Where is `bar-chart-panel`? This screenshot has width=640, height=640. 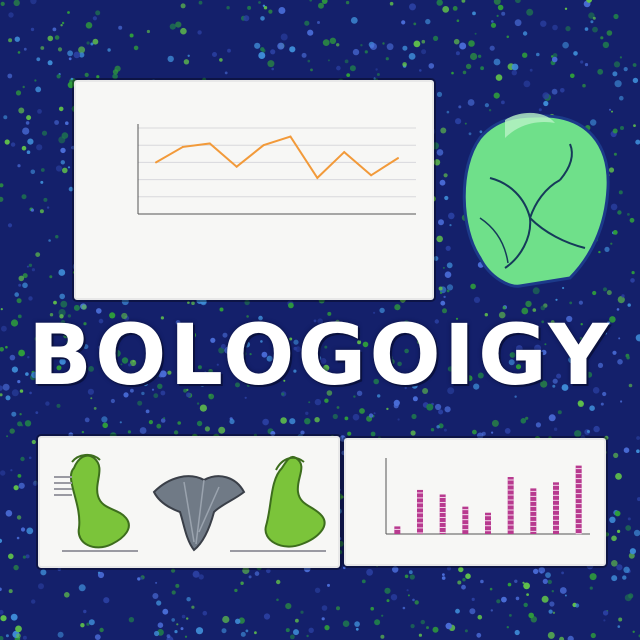
bar-chart-panel is located at coordinates (475, 502).